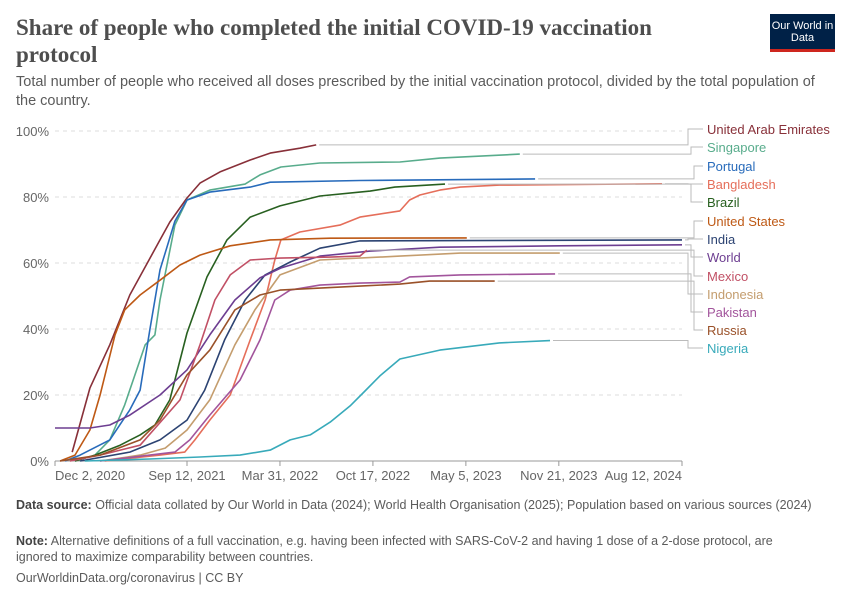 The width and height of the screenshot is (850, 600). I want to click on y-tick-label: 0%, so click(39, 461).